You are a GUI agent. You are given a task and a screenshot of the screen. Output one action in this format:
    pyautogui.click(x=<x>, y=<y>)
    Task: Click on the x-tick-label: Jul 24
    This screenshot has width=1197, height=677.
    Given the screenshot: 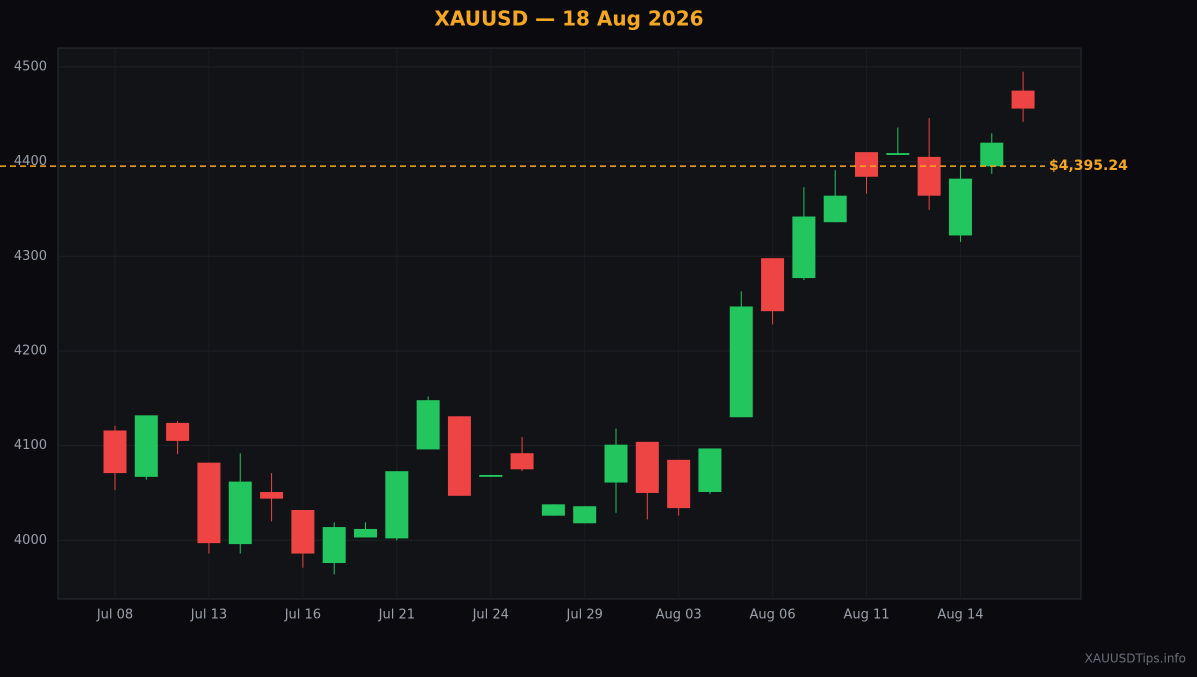 What is the action you would take?
    pyautogui.click(x=490, y=615)
    